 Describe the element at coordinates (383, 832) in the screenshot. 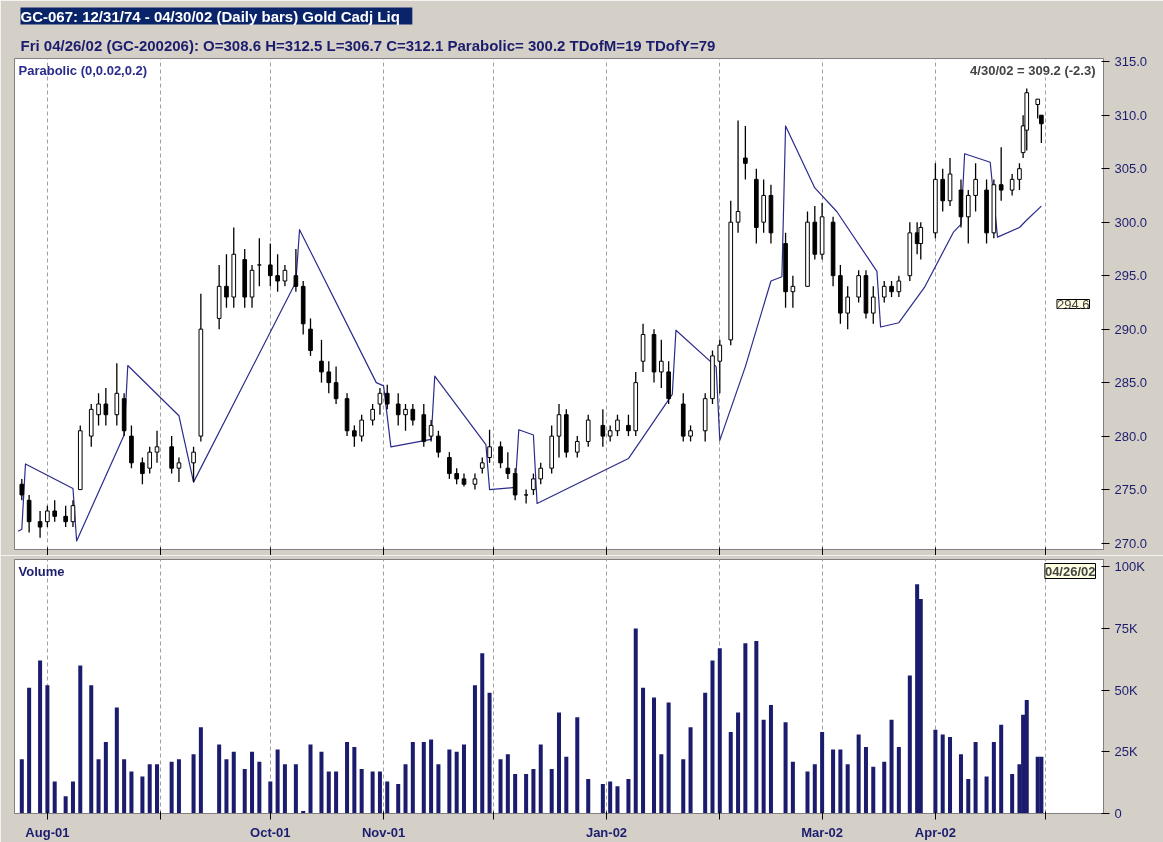

I see `x-tick-label: Nov-01` at that location.